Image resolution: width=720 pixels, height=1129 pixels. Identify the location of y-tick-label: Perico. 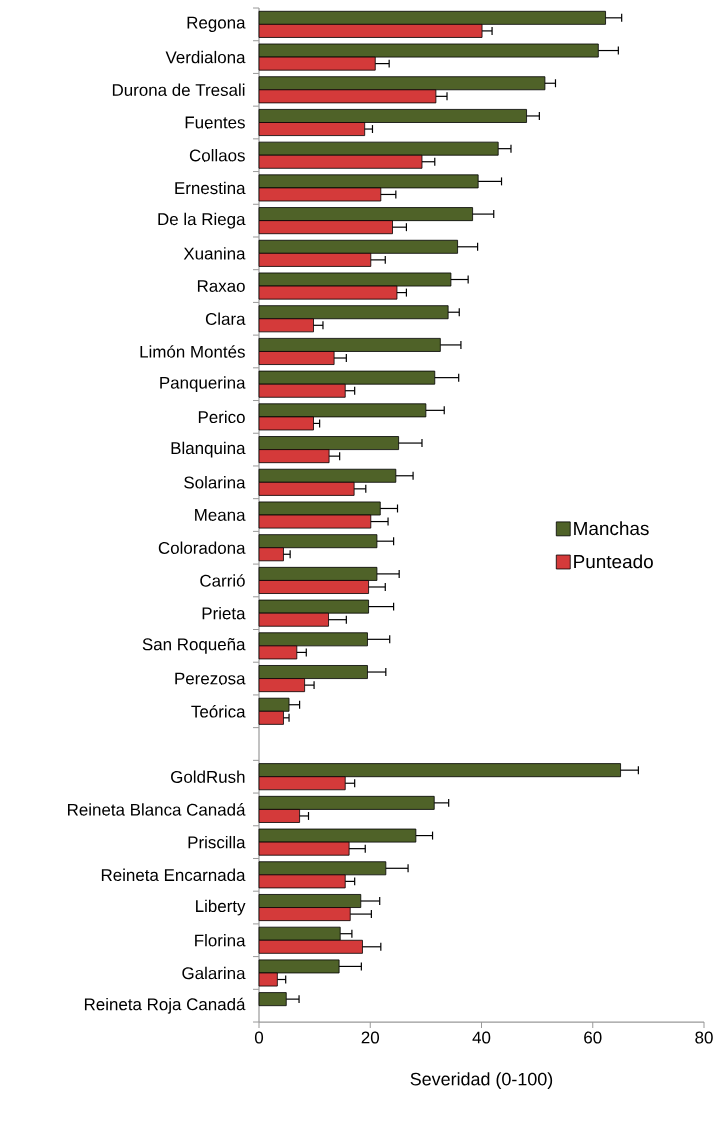
(221, 417).